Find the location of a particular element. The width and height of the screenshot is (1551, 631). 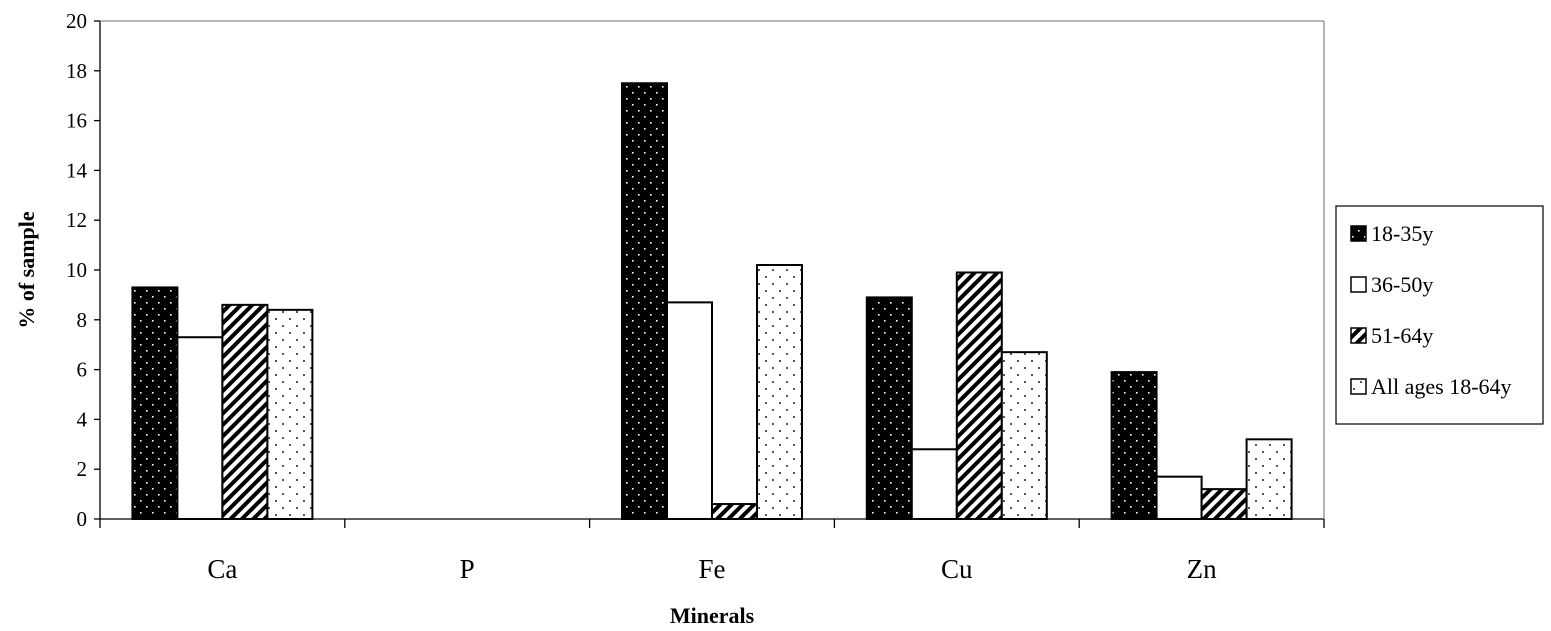

bar-51-64y-fe is located at coordinates (734, 511).